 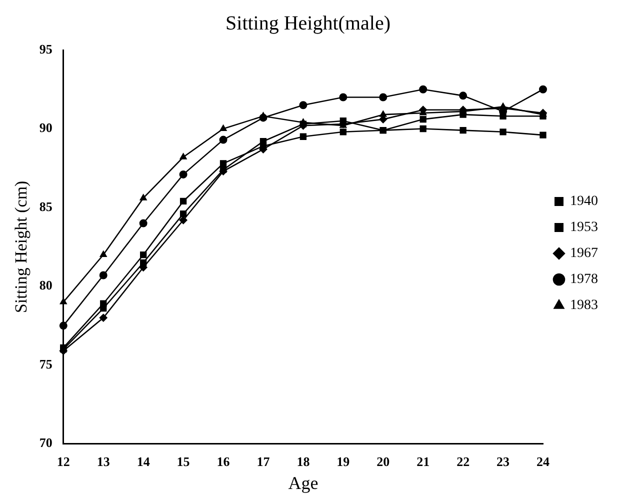 What do you see at coordinates (584, 280) in the screenshot?
I see `legend-label: 1978` at bounding box center [584, 280].